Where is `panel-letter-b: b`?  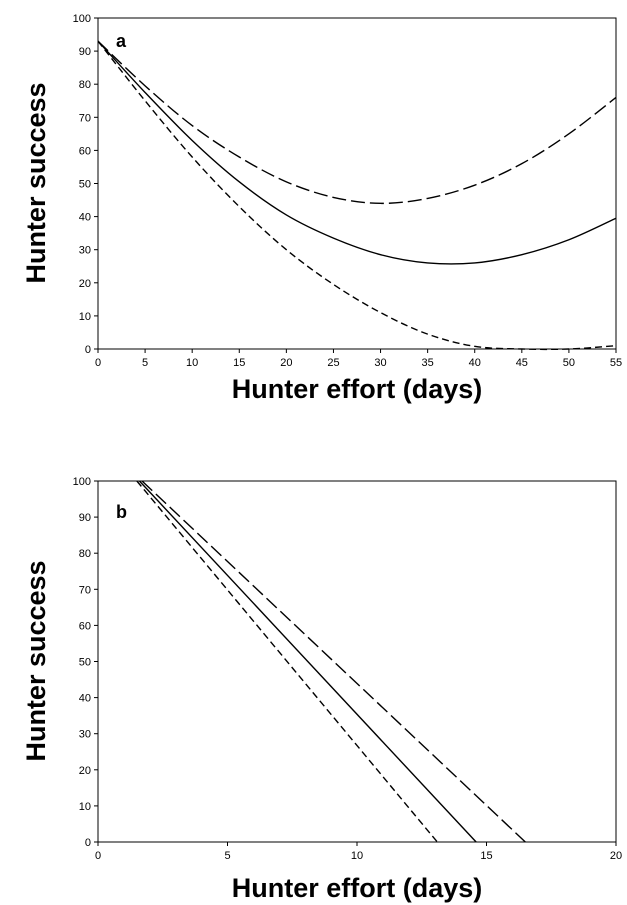 panel-letter-b: b is located at coordinates (121, 512).